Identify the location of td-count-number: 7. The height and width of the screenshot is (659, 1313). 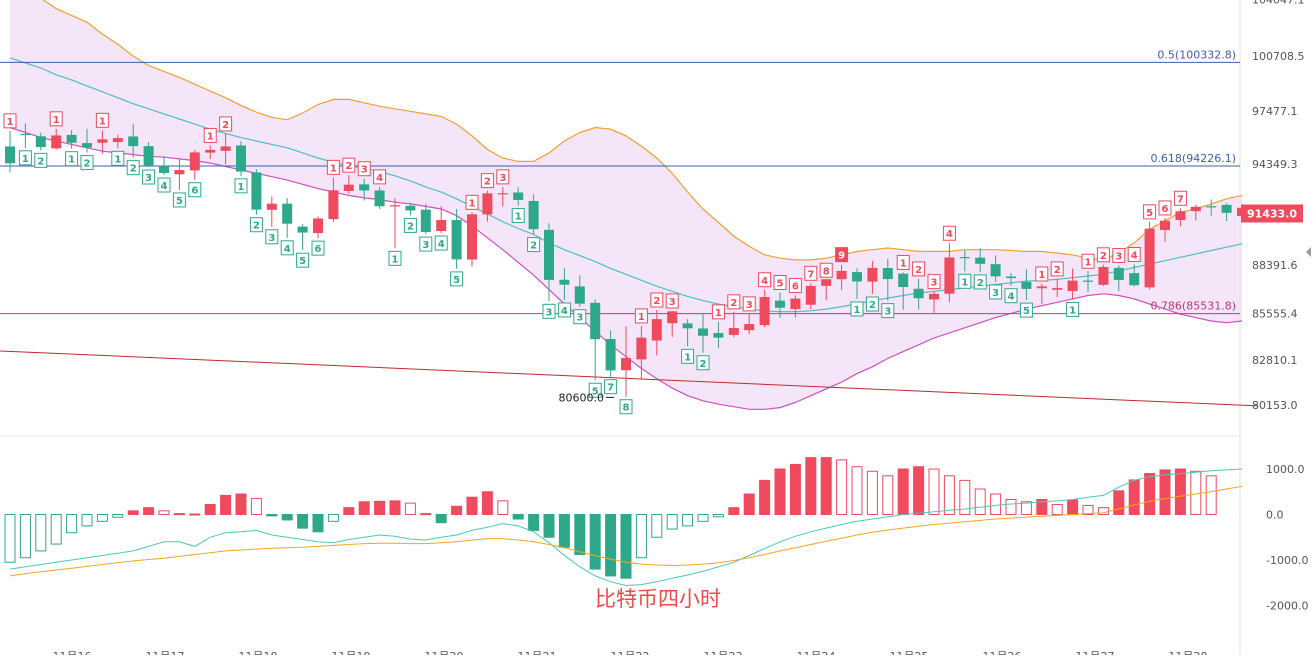
(610, 388).